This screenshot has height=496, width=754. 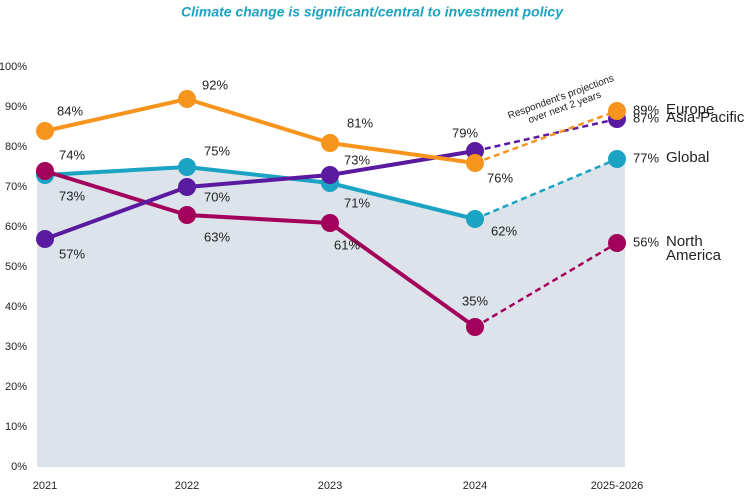 What do you see at coordinates (646, 109) in the screenshot?
I see `value-label: 89%` at bounding box center [646, 109].